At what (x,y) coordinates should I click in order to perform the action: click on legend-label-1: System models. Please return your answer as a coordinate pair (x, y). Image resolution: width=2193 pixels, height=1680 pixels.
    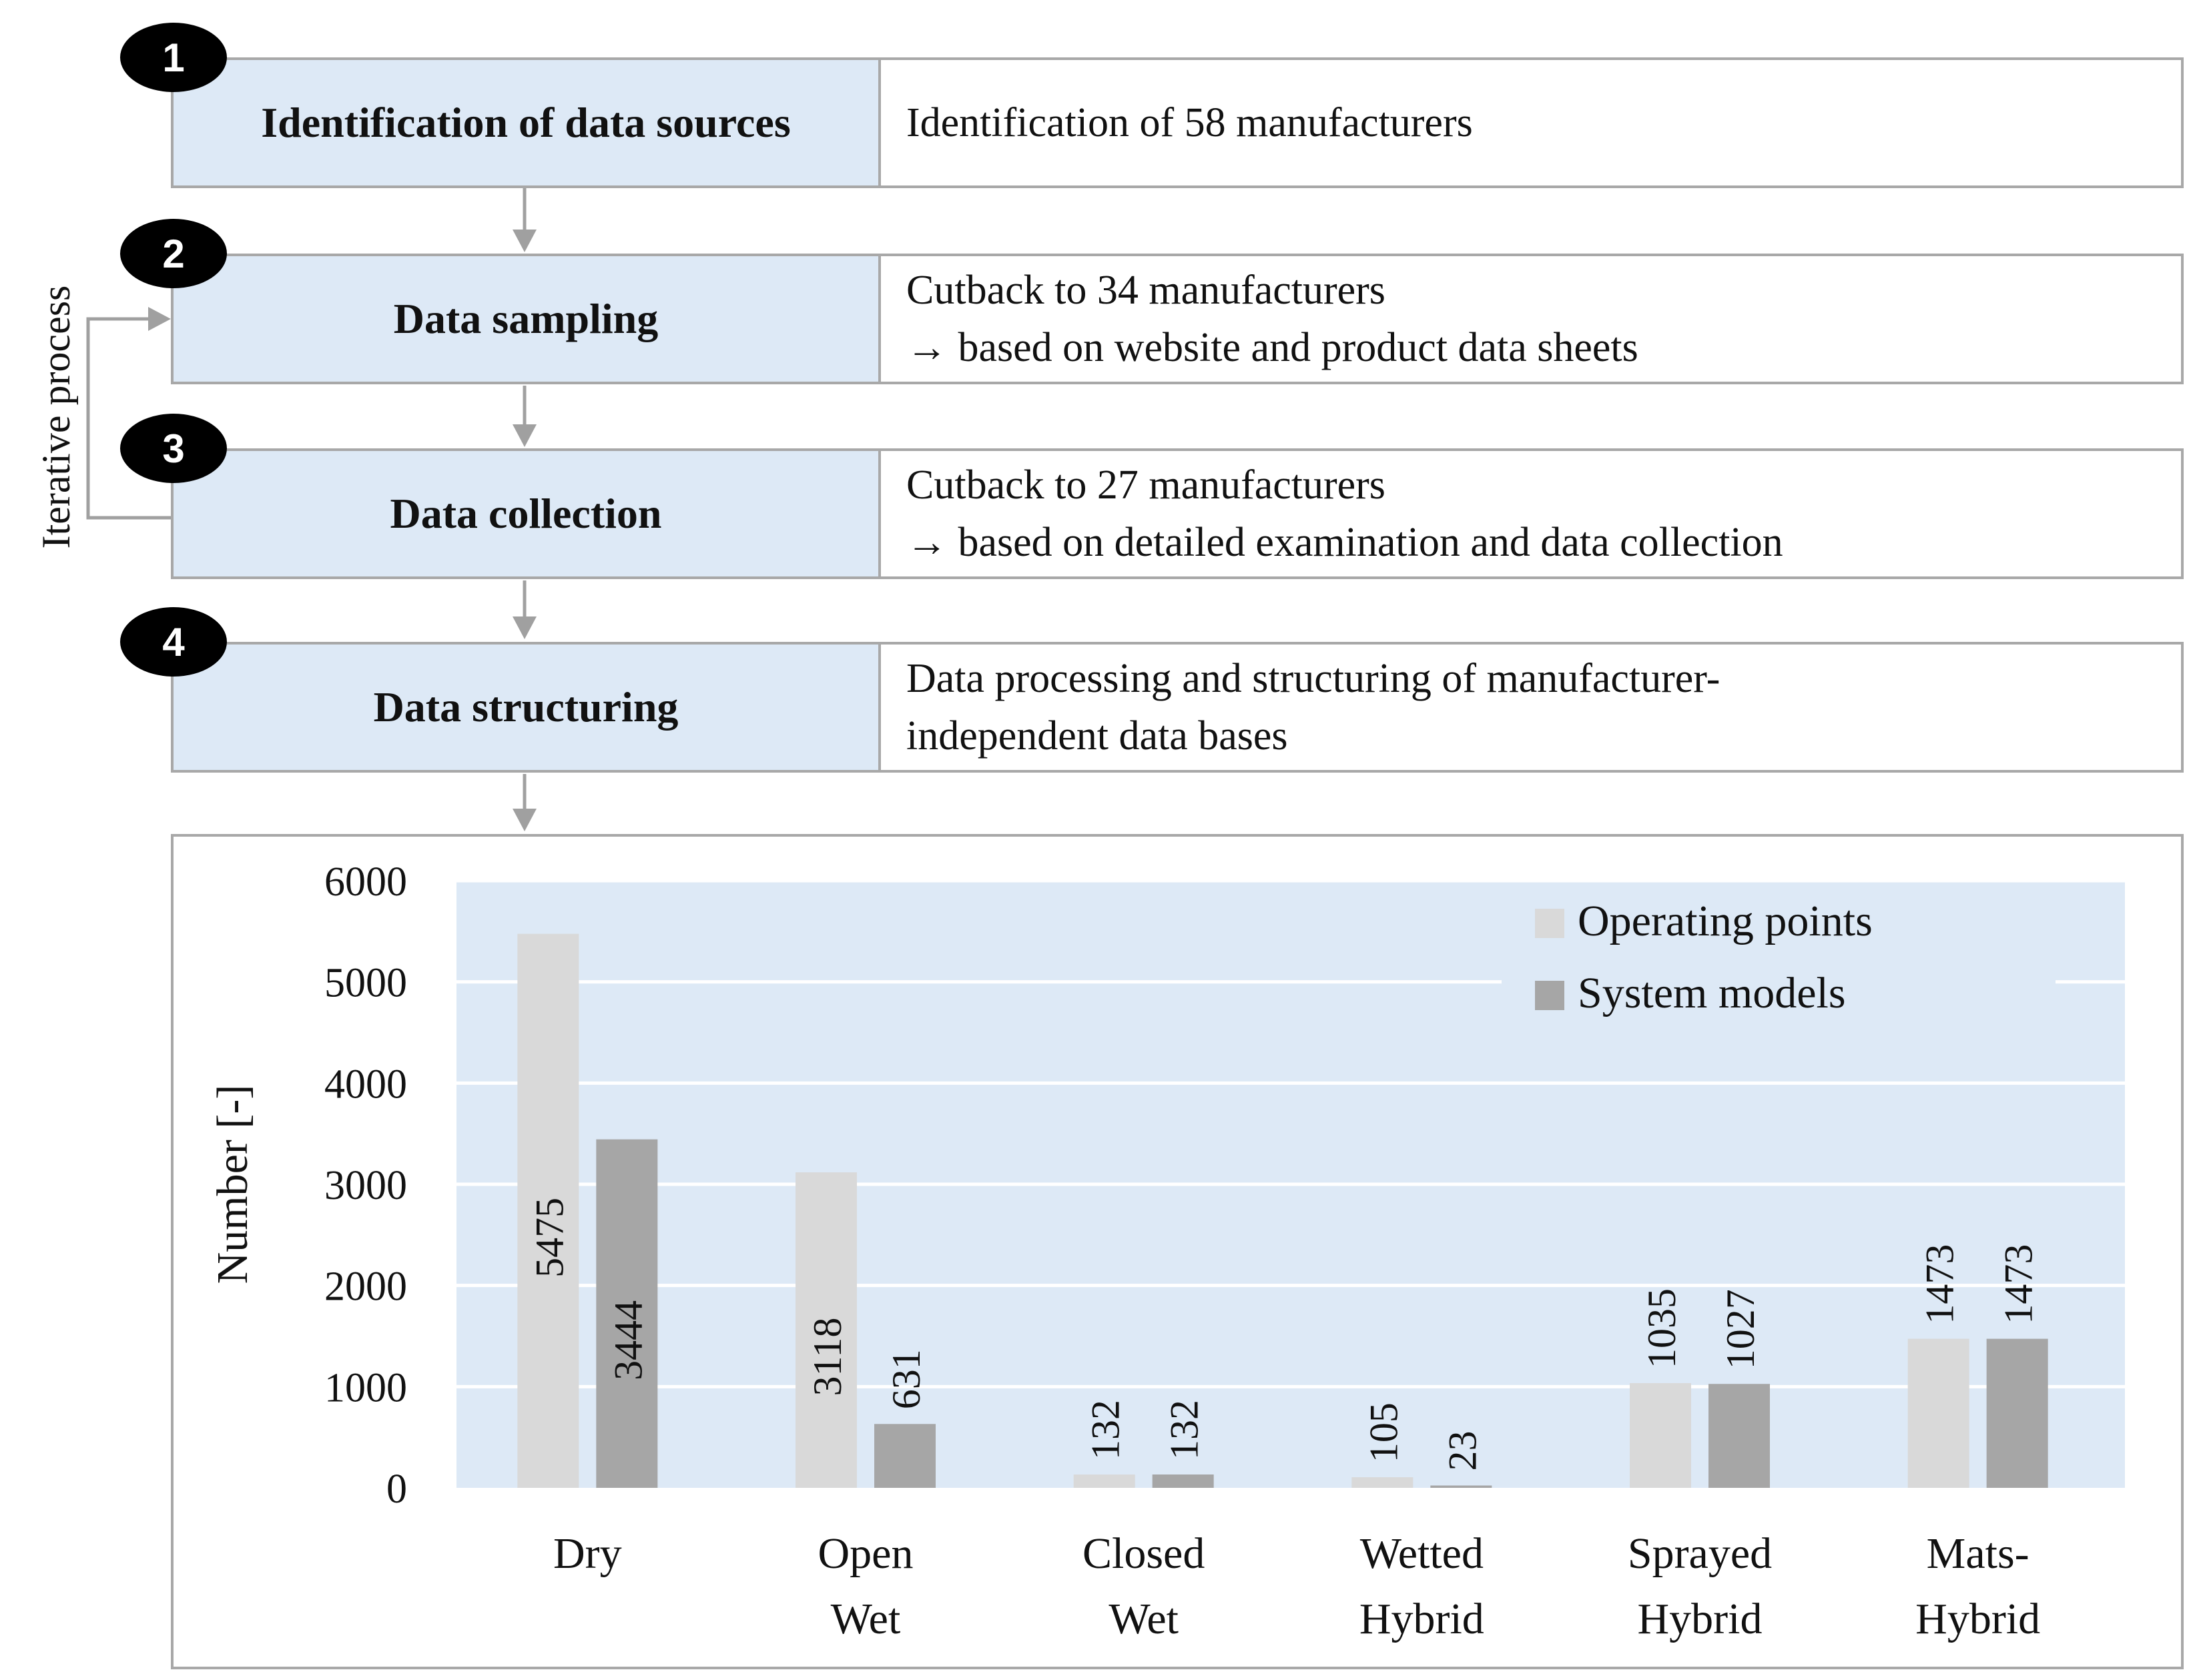
    Looking at the image, I should click on (1712, 993).